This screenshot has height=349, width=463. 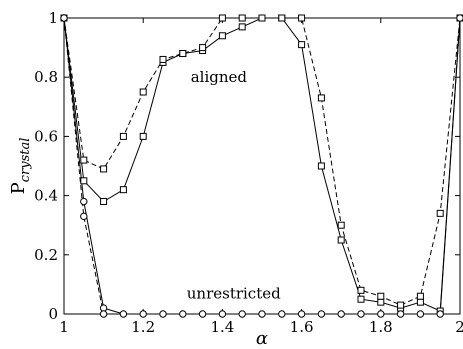 What do you see at coordinates (46, 196) in the screenshot?
I see `y-tick-label: 0.4` at bounding box center [46, 196].